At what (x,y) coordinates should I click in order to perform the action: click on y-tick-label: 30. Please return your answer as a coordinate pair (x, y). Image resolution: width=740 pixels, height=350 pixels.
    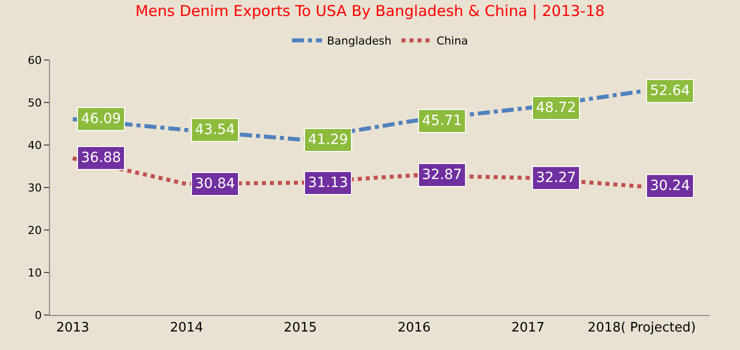
    Looking at the image, I should click on (35, 187).